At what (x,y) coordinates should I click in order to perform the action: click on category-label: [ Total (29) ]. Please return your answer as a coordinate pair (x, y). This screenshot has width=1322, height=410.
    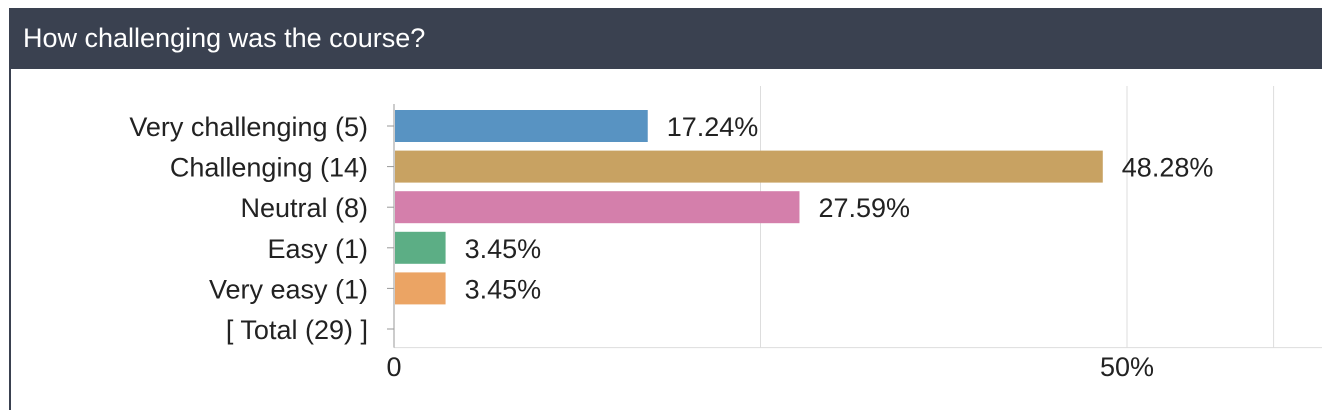
    Looking at the image, I should click on (297, 330).